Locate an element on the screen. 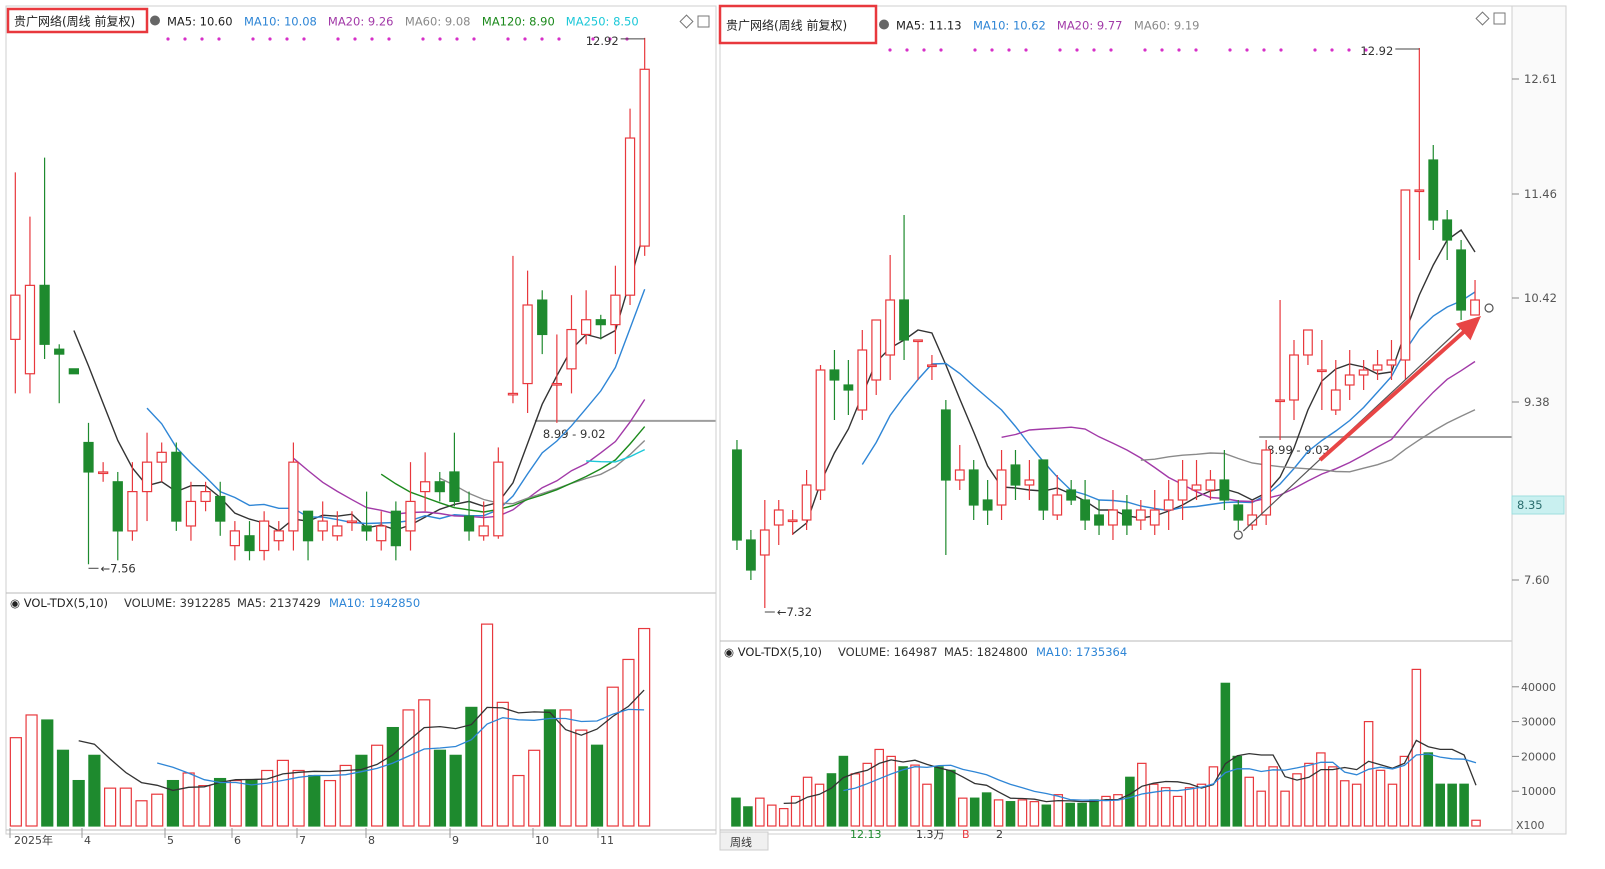  left-vol-ma10-line is located at coordinates (401, 747).